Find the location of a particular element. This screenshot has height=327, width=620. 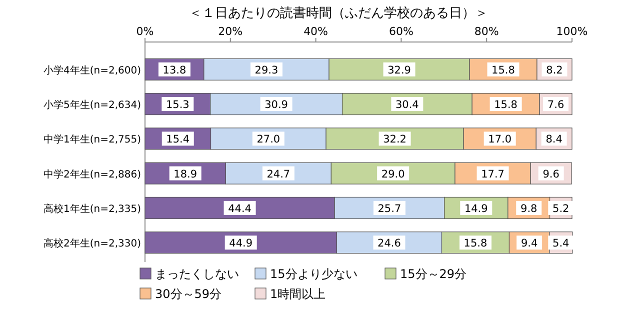

legend-label: 15分より少ない is located at coordinates (314, 274).